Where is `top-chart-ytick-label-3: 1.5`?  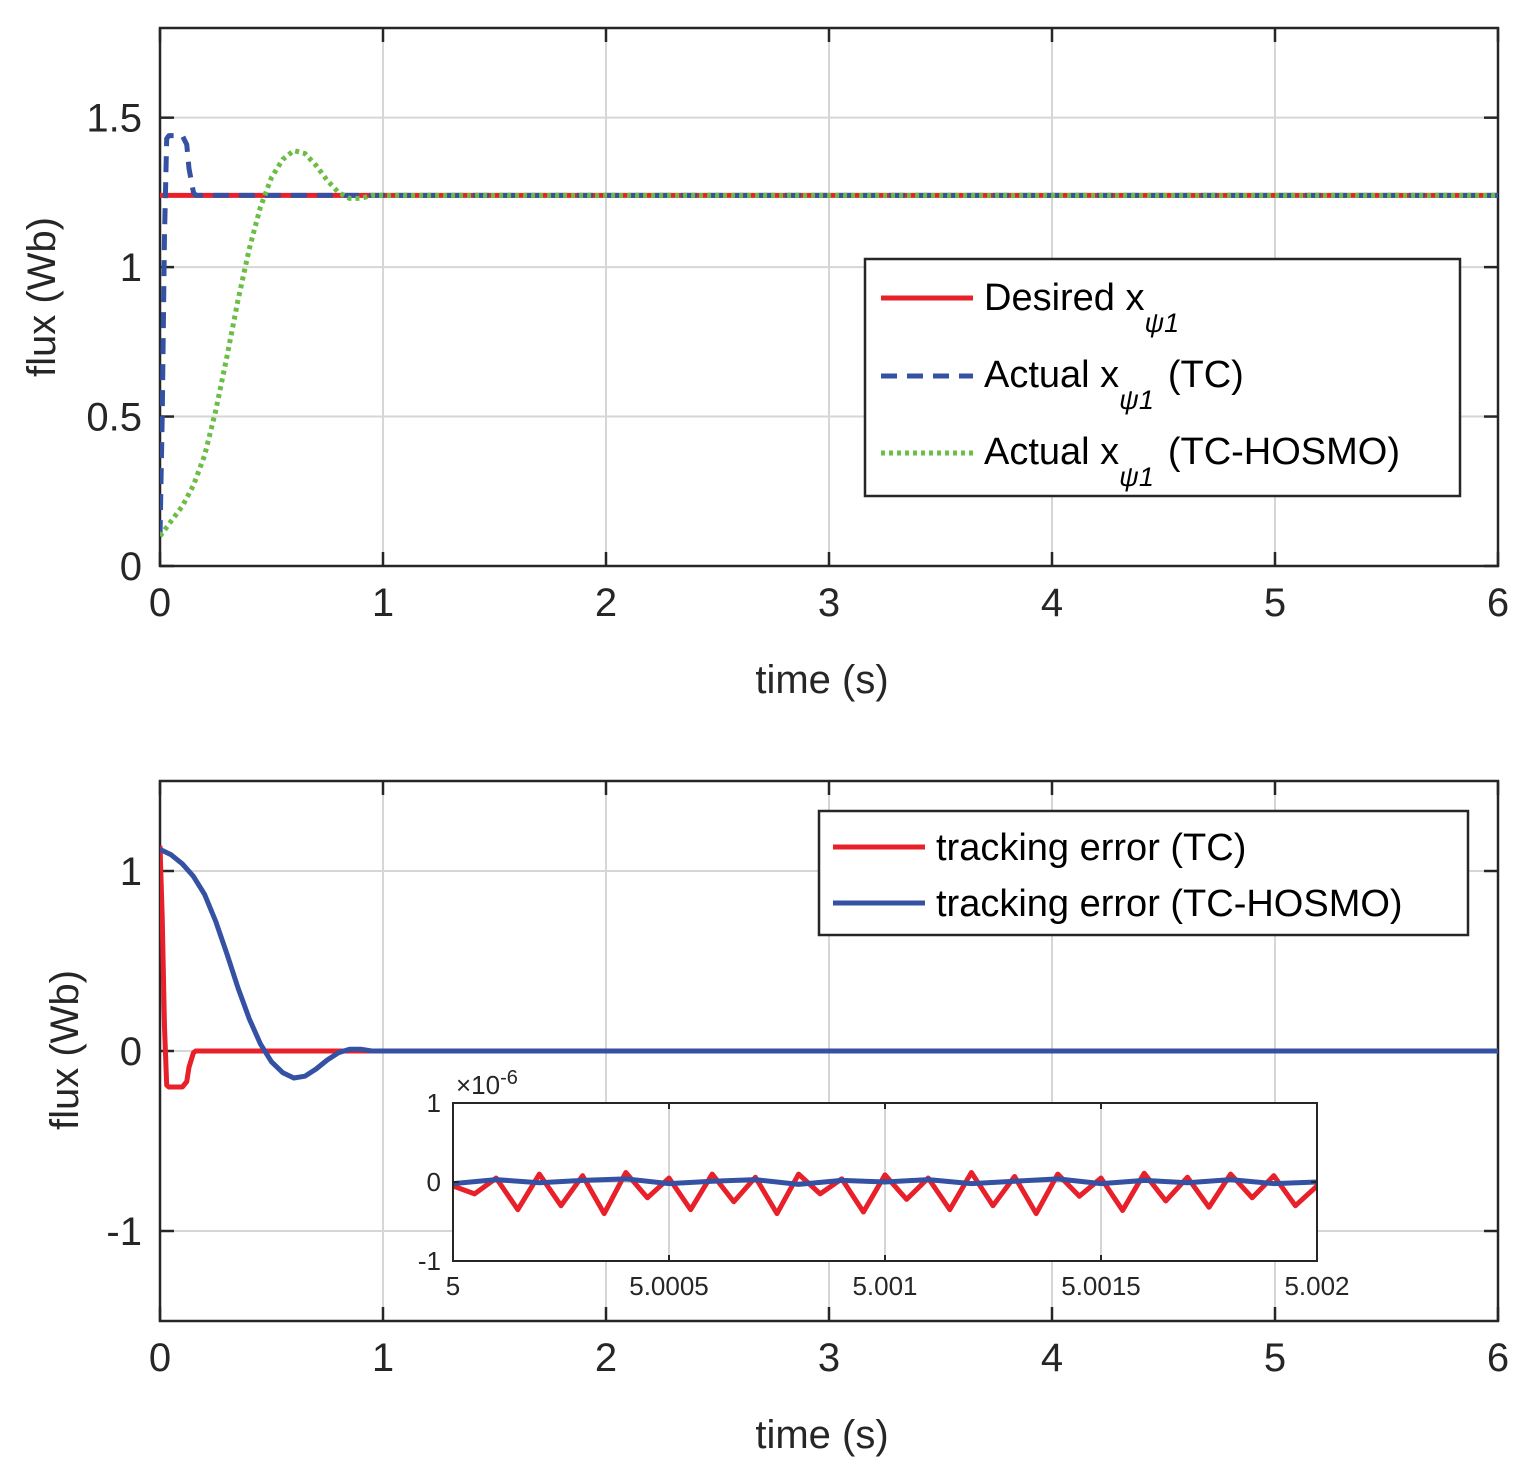
top-chart-ytick-label-3: 1.5 is located at coordinates (114, 119).